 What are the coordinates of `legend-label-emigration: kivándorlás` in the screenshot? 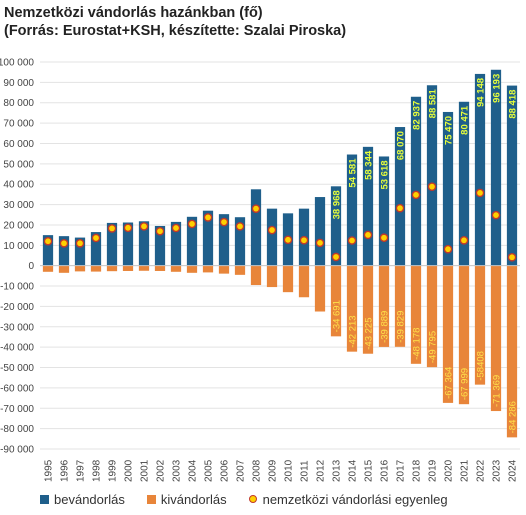 It's located at (193, 499).